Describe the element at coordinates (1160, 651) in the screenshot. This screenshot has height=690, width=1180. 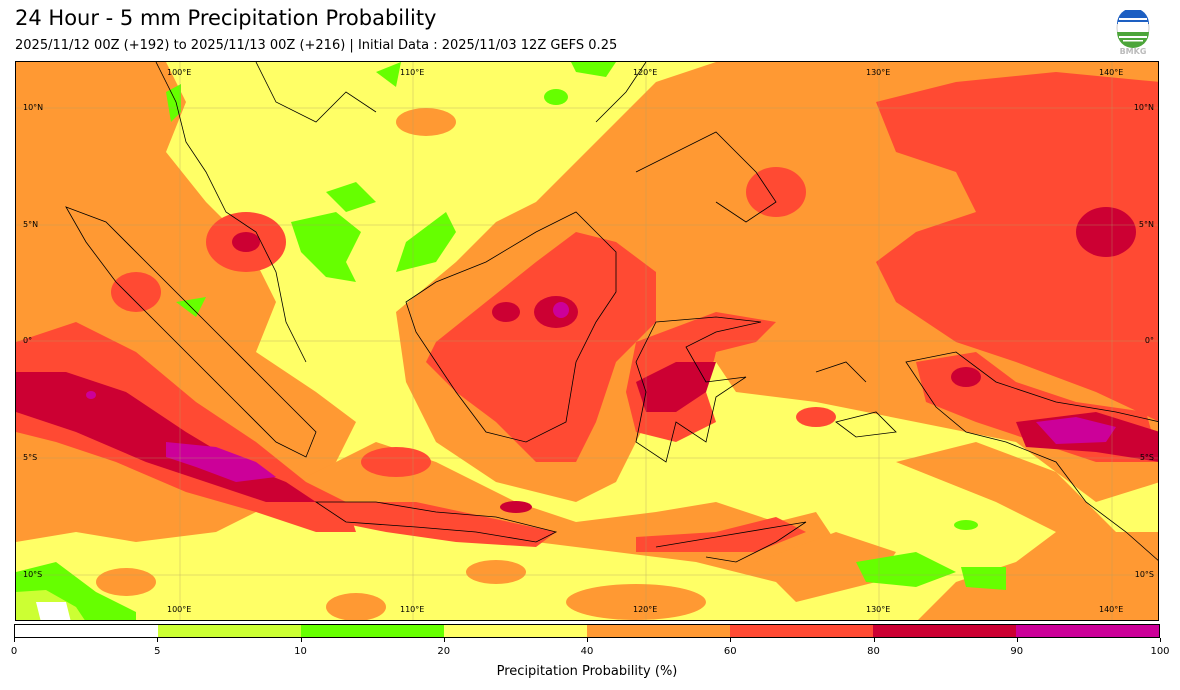
I see `colorbar-tick-label: 100` at that location.